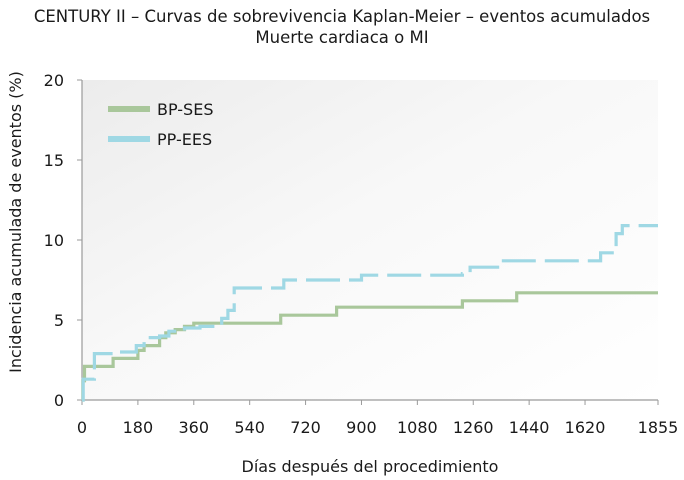 The image size is (684, 480). Describe the element at coordinates (473, 427) in the screenshot. I see `x-tick-label: 1260` at that location.